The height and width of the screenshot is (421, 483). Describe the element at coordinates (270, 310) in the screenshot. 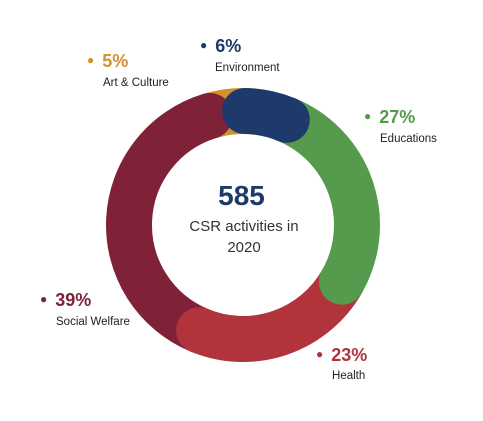

I see `slice-health` at that location.